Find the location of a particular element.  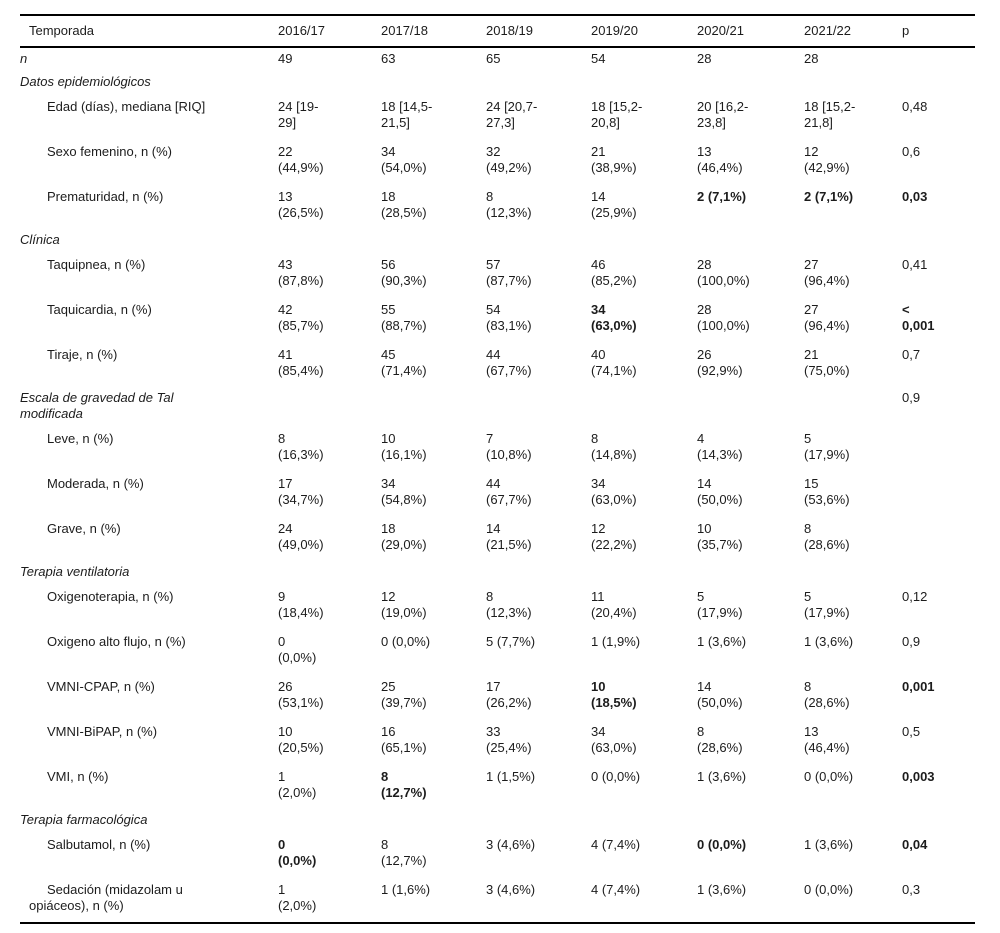

value-cell: 3 (4,6%) is located at coordinates (511, 844).